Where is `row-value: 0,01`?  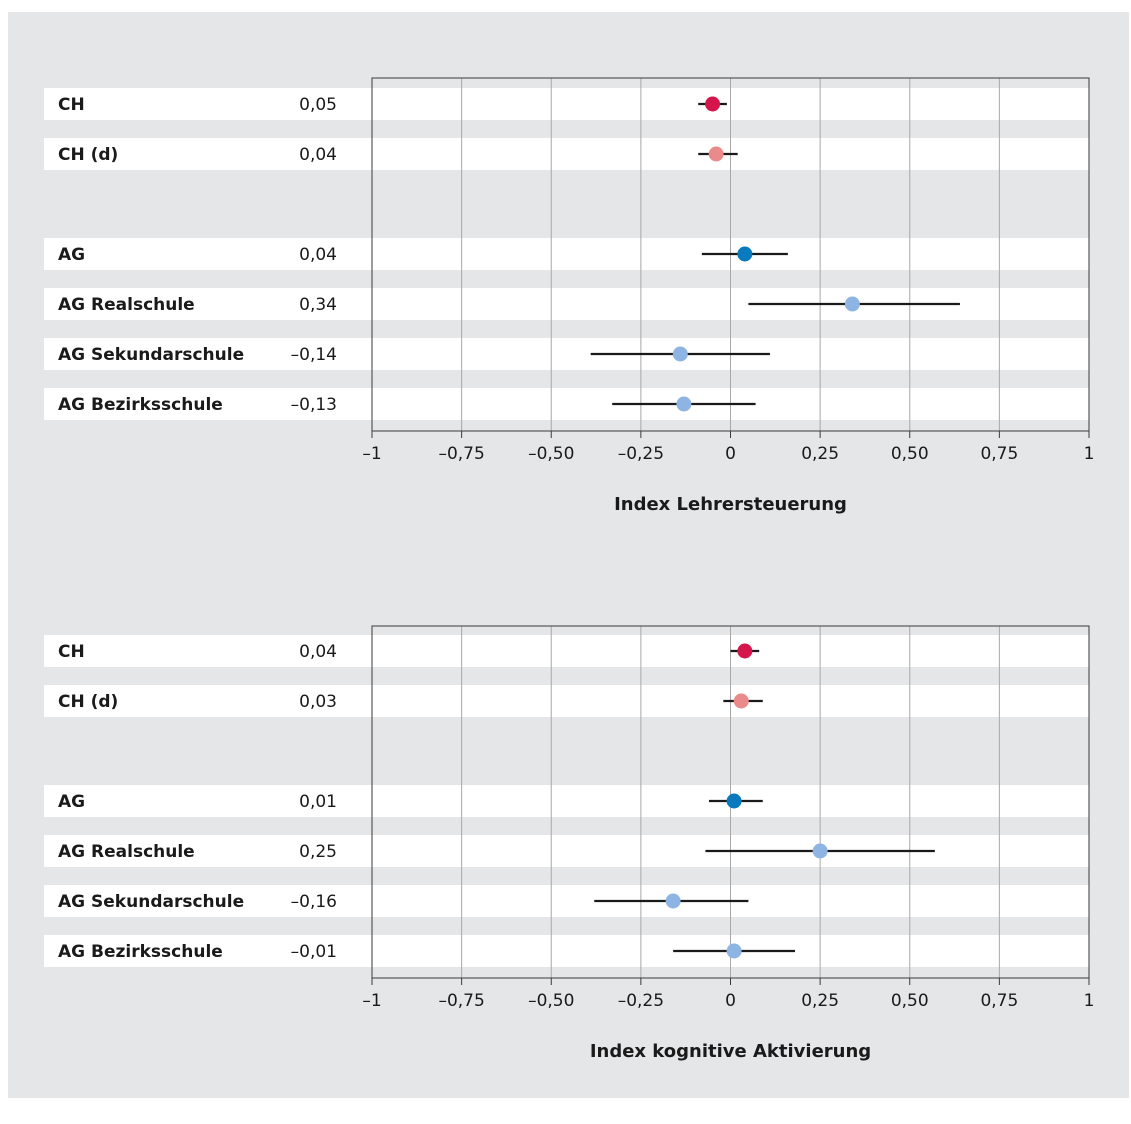 row-value: 0,01 is located at coordinates (318, 802).